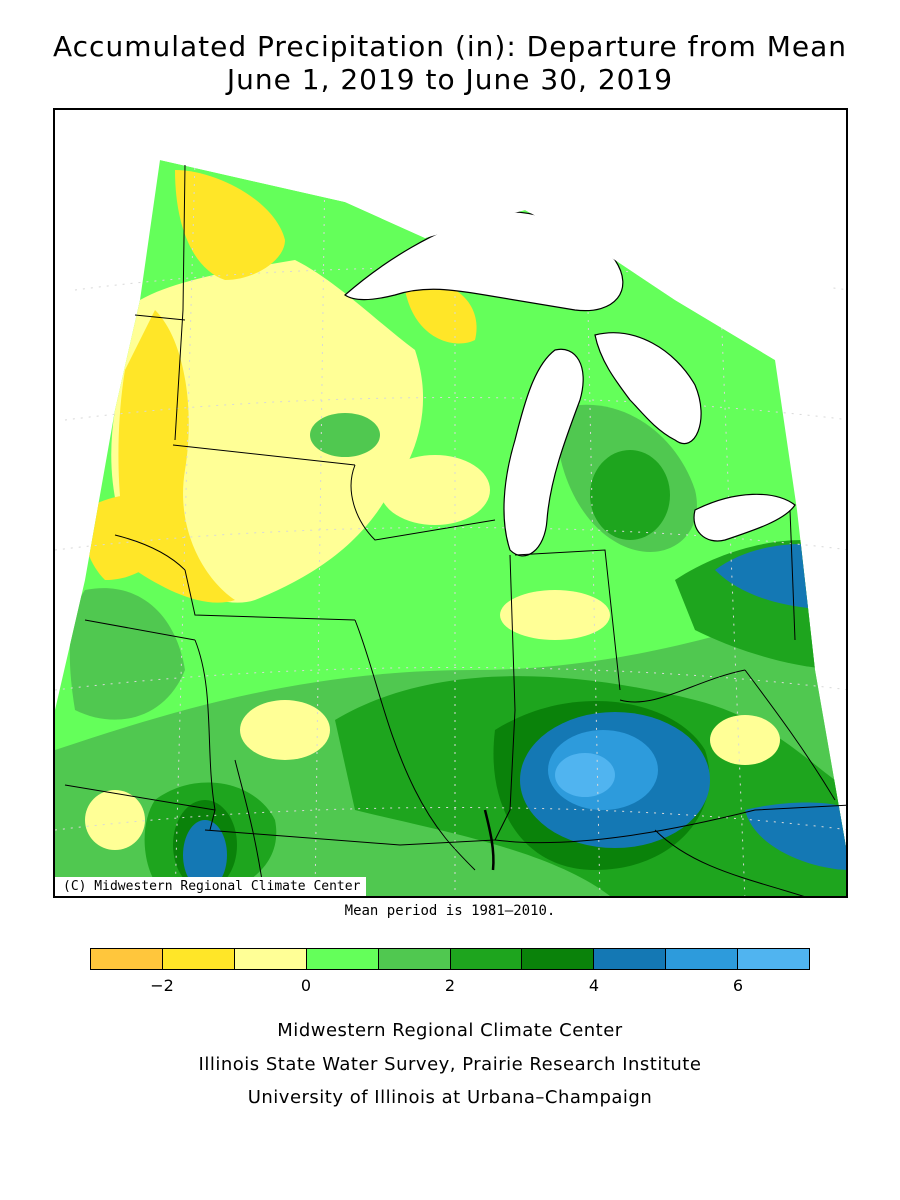 The height and width of the screenshot is (1200, 900). What do you see at coordinates (543, 452) in the screenshot?
I see `lake-michigan` at bounding box center [543, 452].